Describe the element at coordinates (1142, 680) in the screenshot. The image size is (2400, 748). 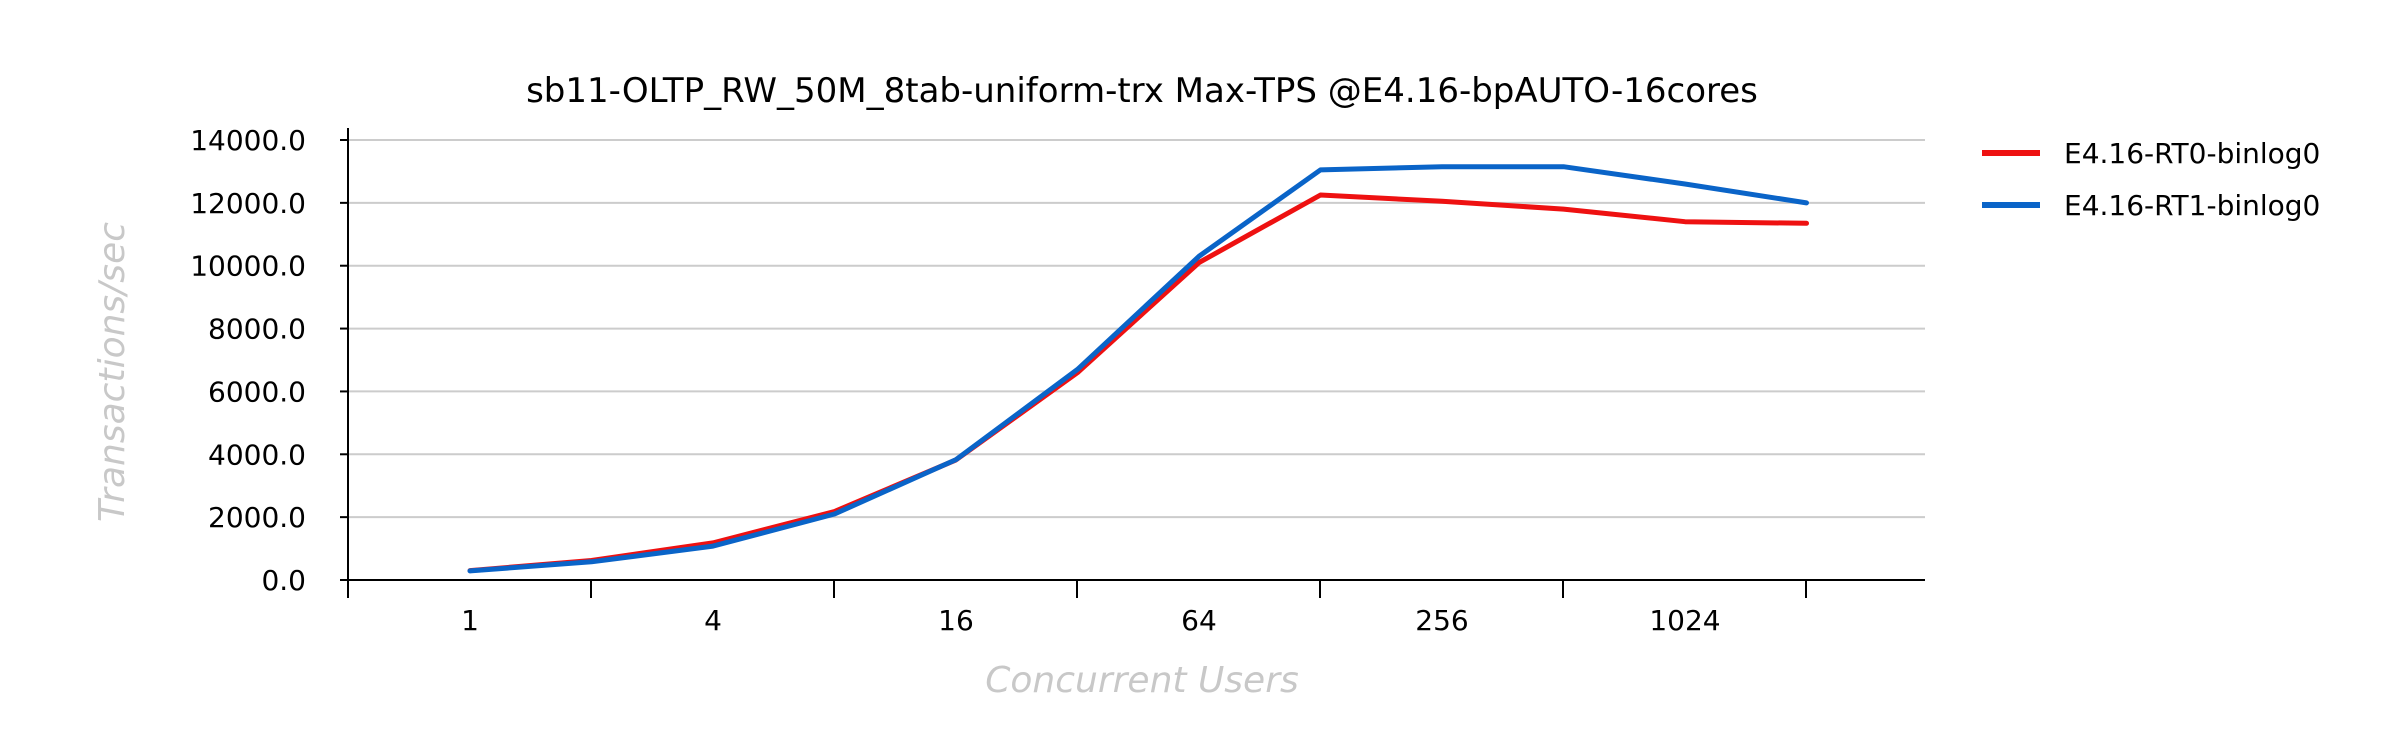
I see `x-axis-label: Concurrent Users` at that location.